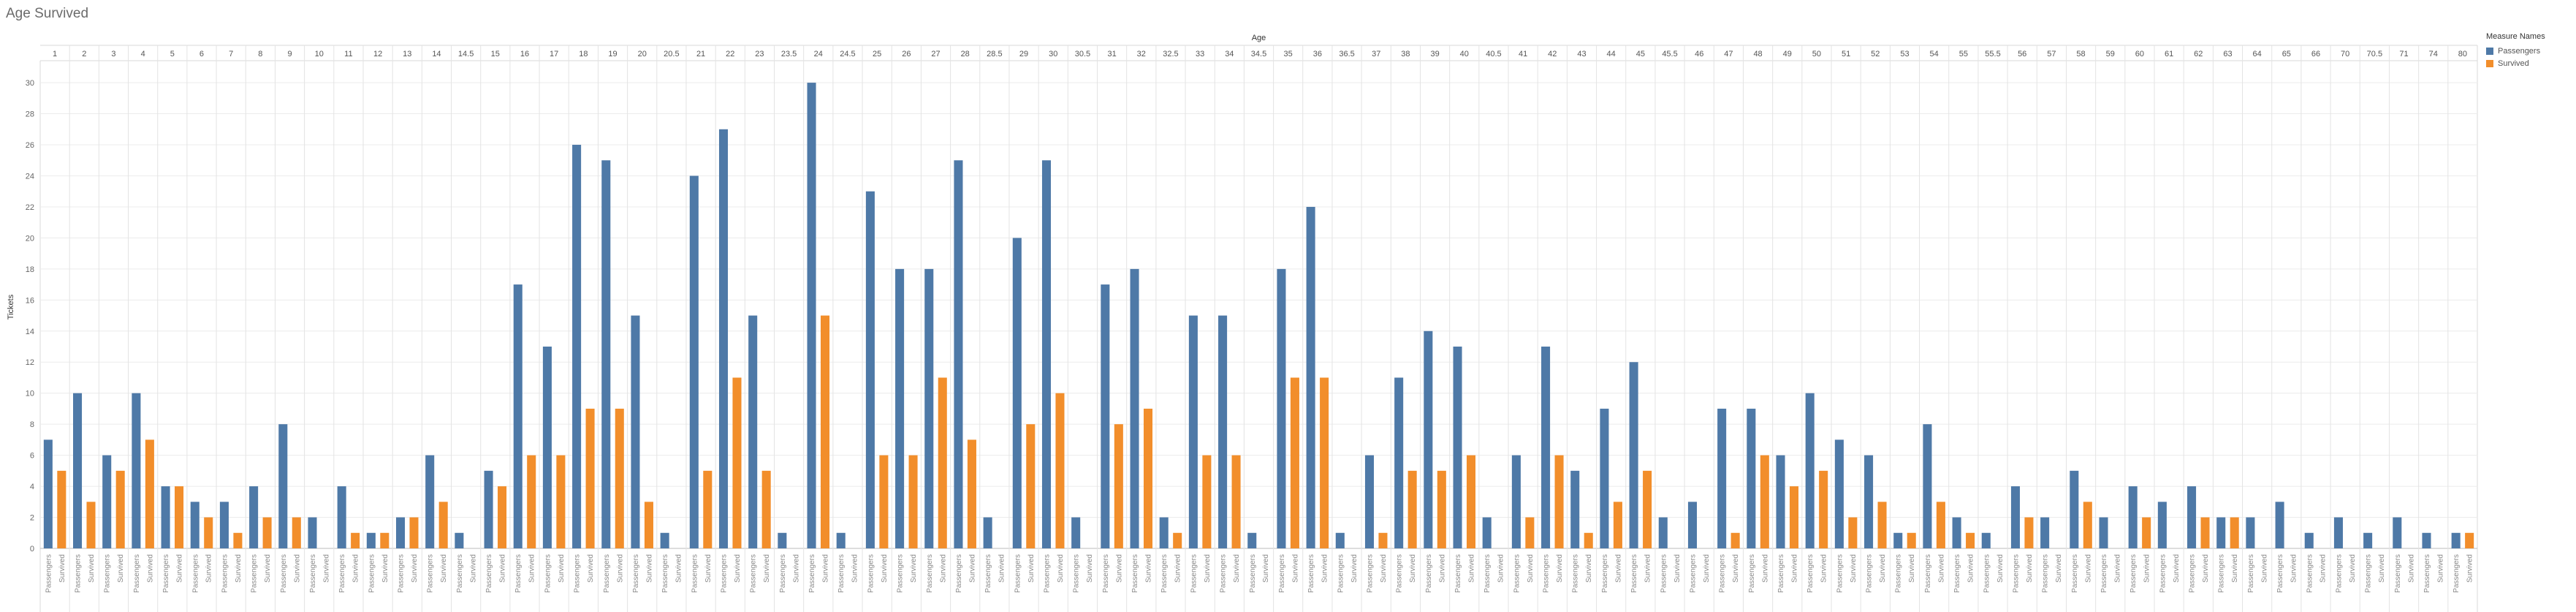 The image size is (2576, 612). I want to click on y-tick-label: 0, so click(32, 549).